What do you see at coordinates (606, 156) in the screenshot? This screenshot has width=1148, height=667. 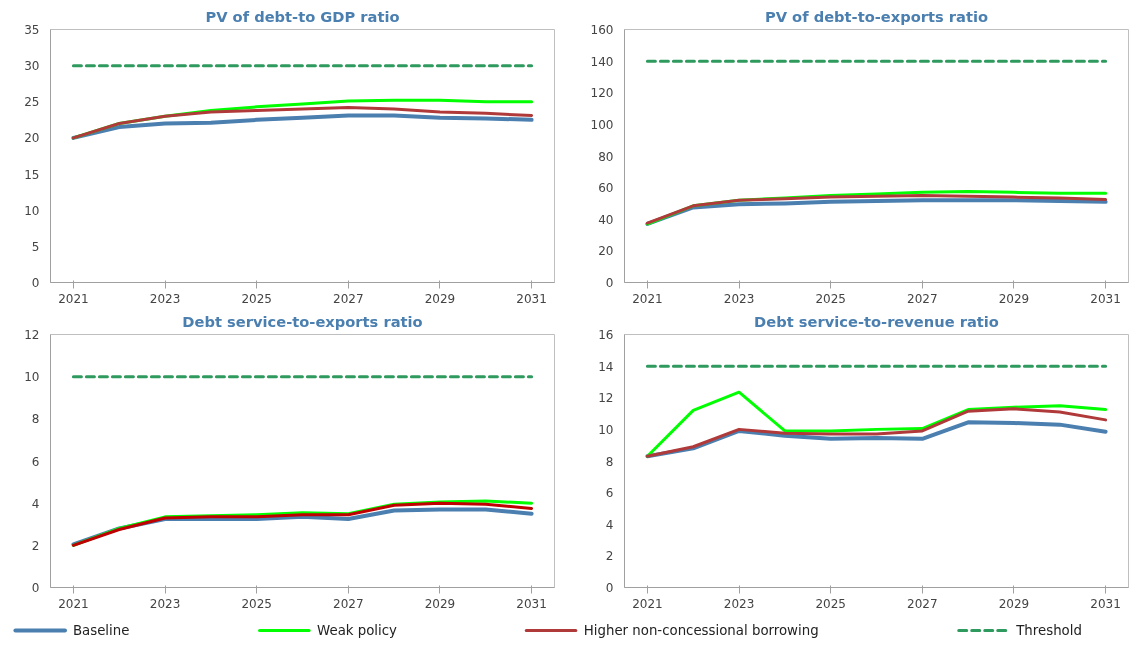 I see `y-tick-label: 80` at bounding box center [606, 156].